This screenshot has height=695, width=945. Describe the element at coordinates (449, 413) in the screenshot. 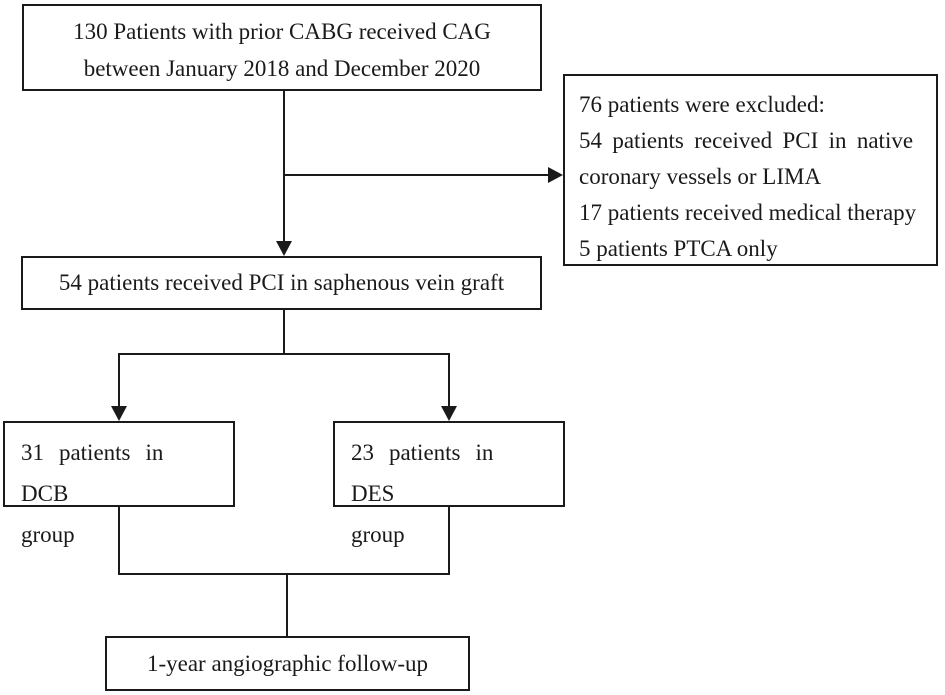

I see `arrowhead-down-into-des-box` at that location.